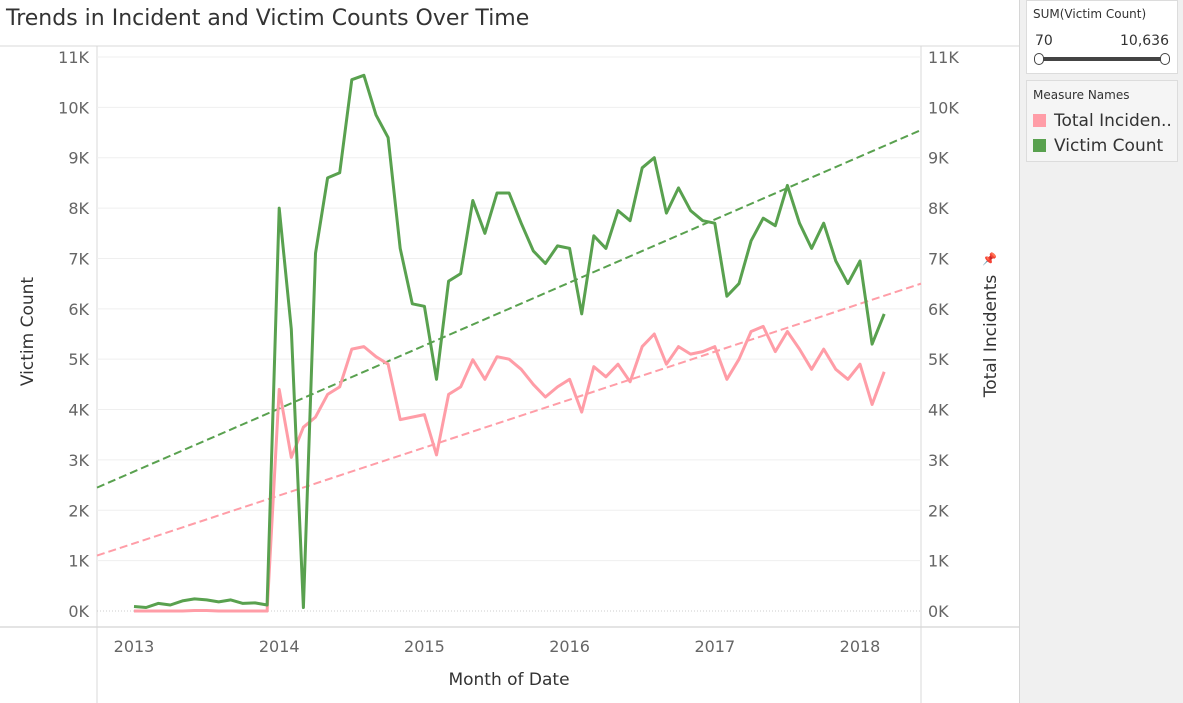  Describe the element at coordinates (78, 611) in the screenshot. I see `y-tick-label-left: 0K` at that location.